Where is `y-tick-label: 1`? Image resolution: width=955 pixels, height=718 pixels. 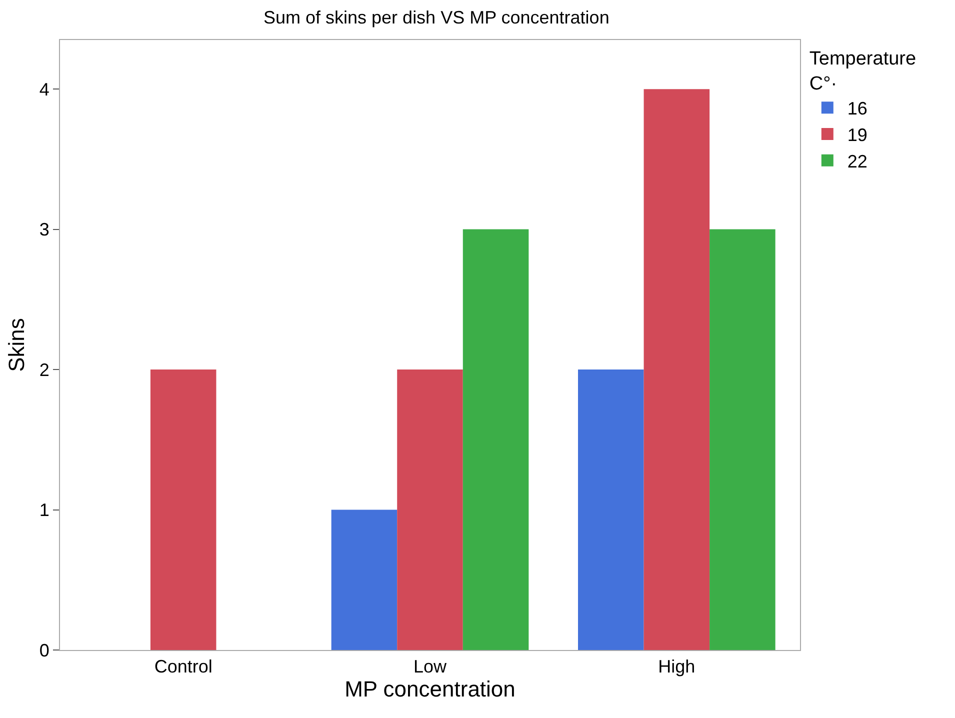 y-tick-label: 1 is located at coordinates (44, 510).